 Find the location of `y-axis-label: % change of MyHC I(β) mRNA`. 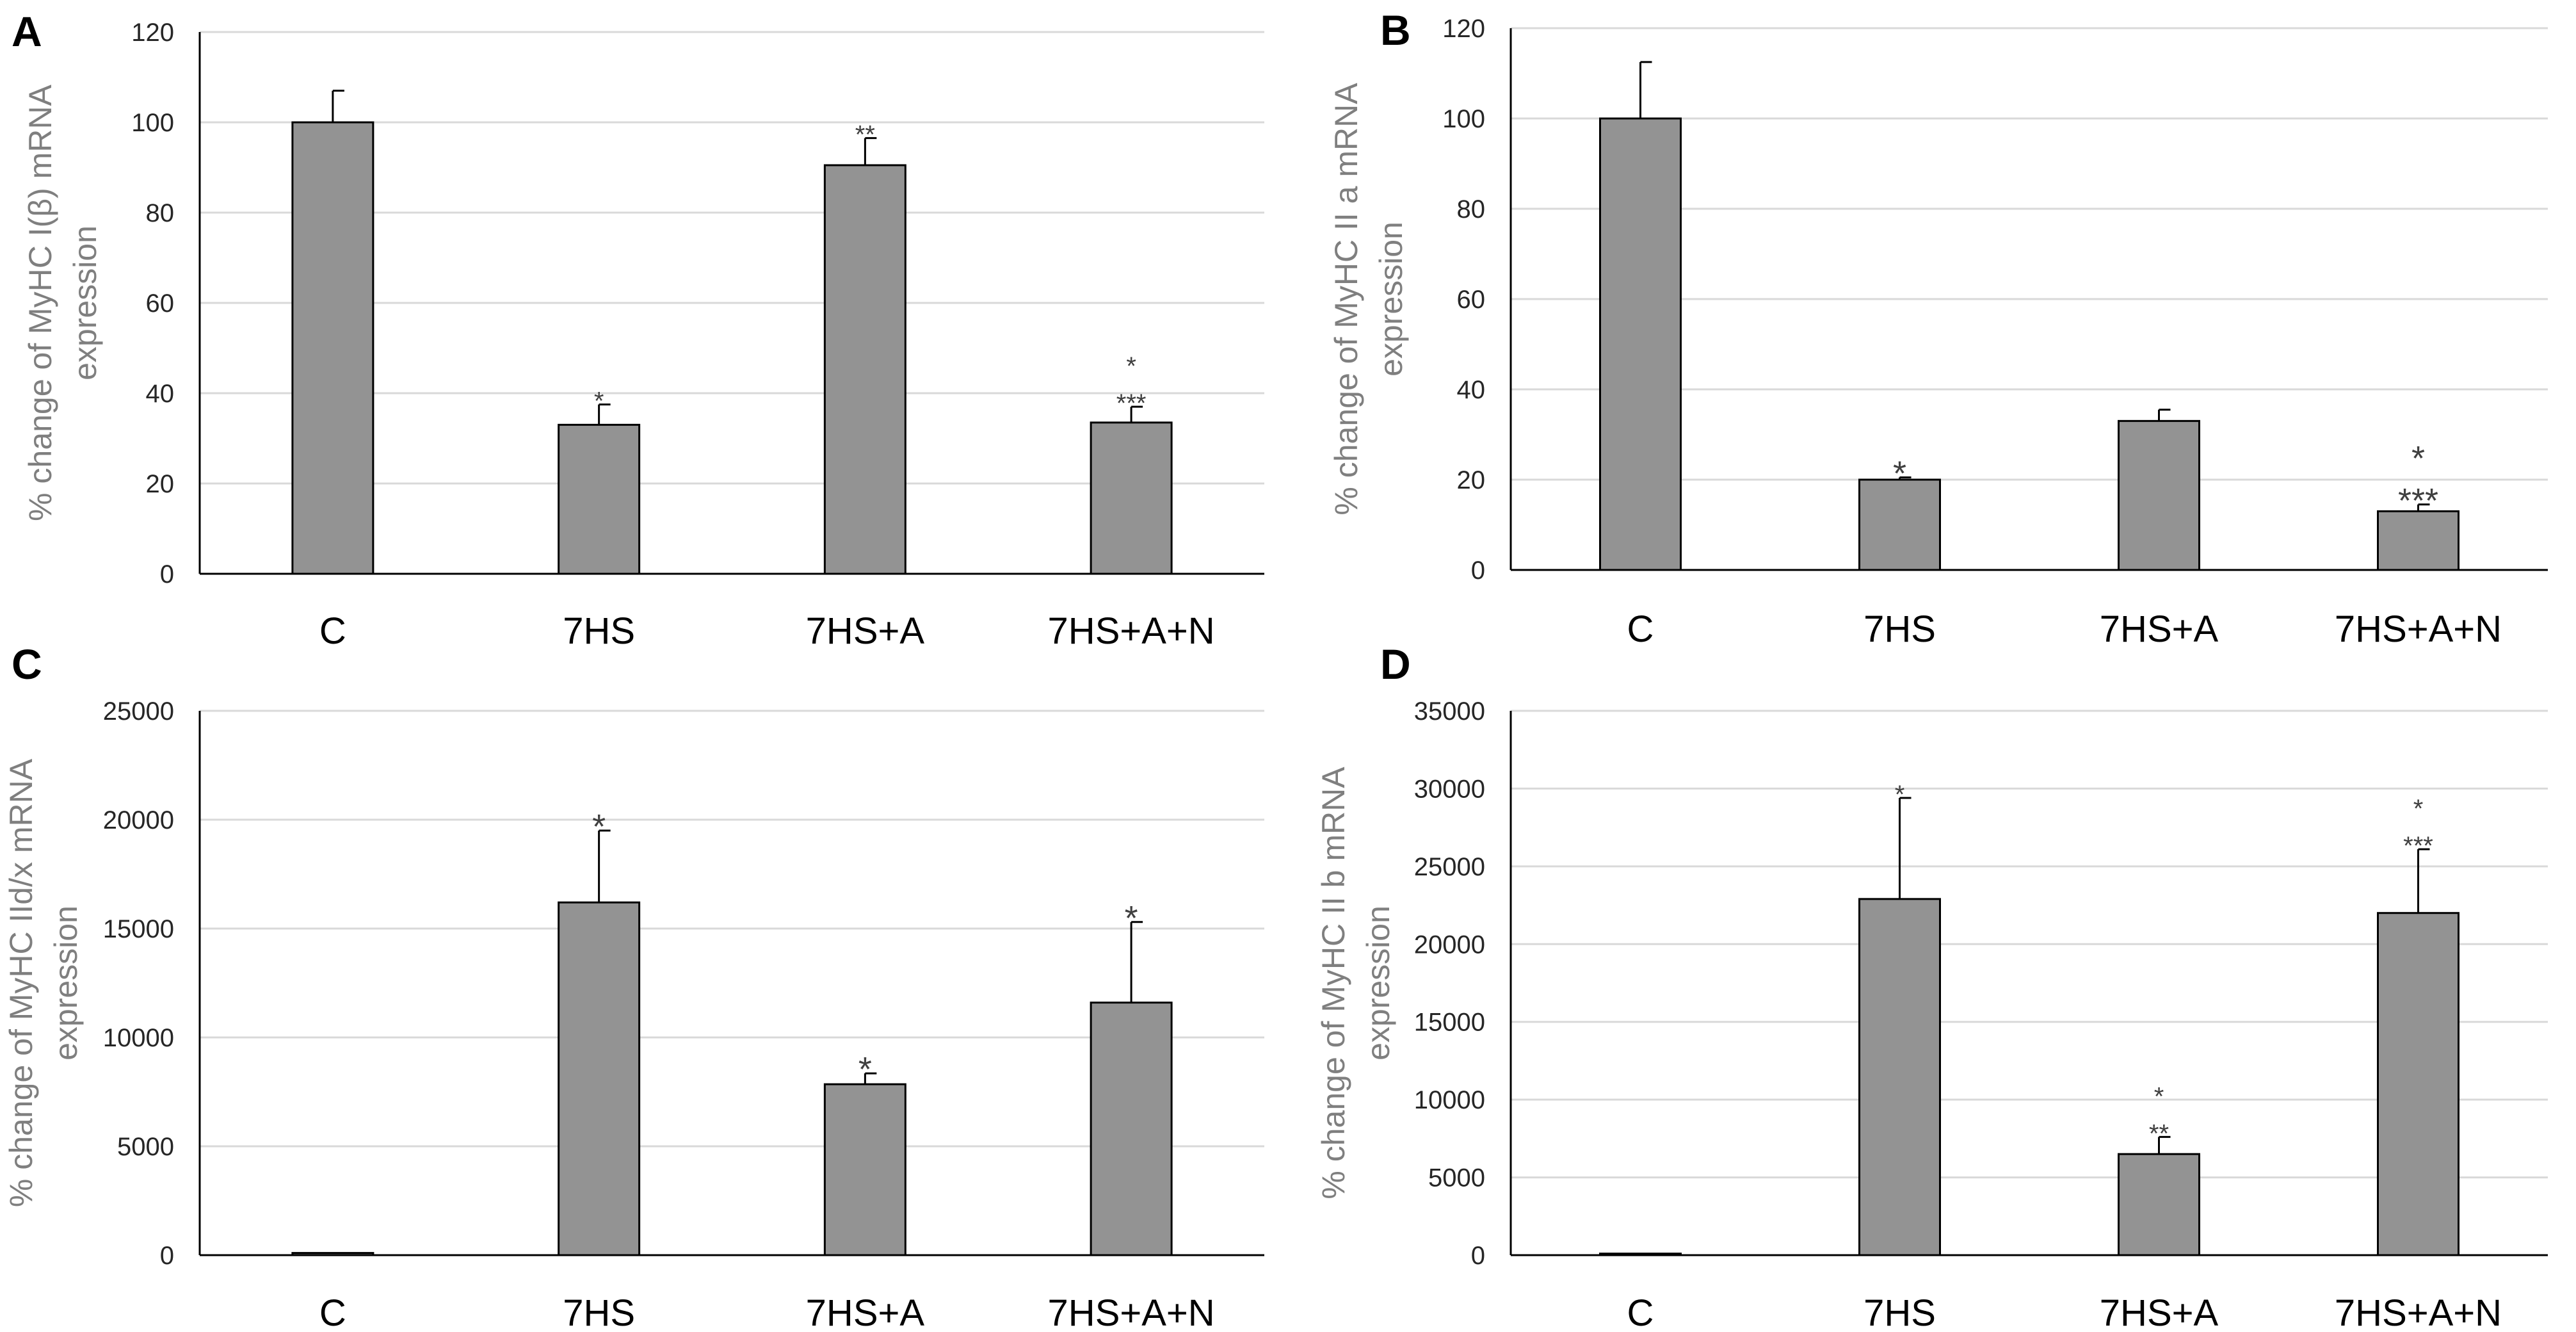

y-axis-label: % change of MyHC I(β) mRNA is located at coordinates (40, 303).